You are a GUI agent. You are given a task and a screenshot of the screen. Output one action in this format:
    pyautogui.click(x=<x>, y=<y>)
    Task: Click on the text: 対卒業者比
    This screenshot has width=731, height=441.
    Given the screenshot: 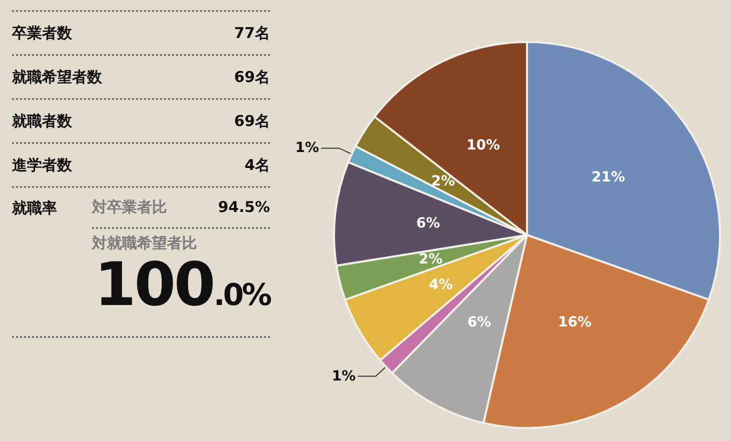 What is the action you would take?
    pyautogui.click(x=129, y=207)
    